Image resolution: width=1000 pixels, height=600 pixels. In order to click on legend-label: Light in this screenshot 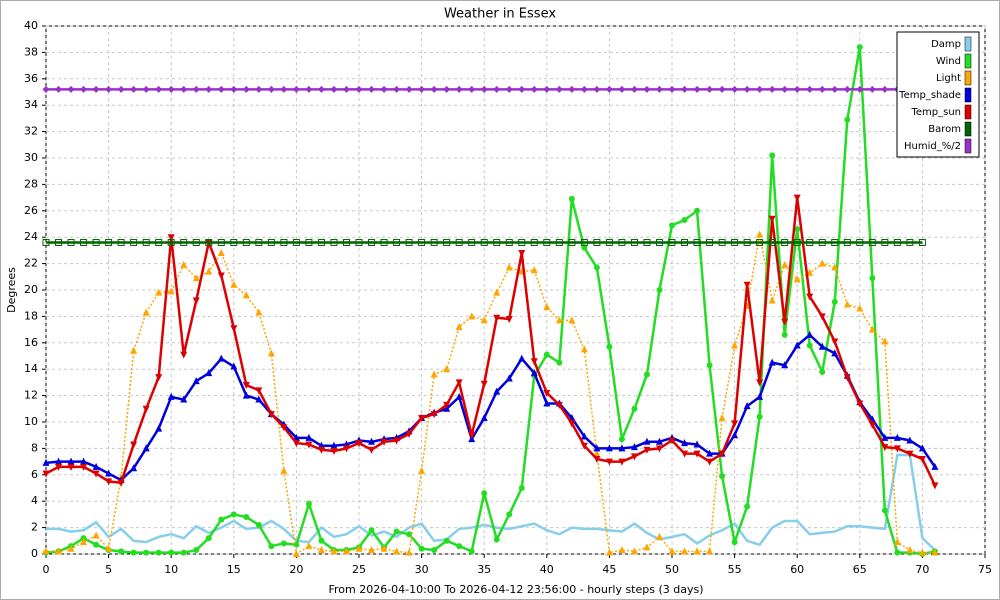, I will do `click(948, 78)`.